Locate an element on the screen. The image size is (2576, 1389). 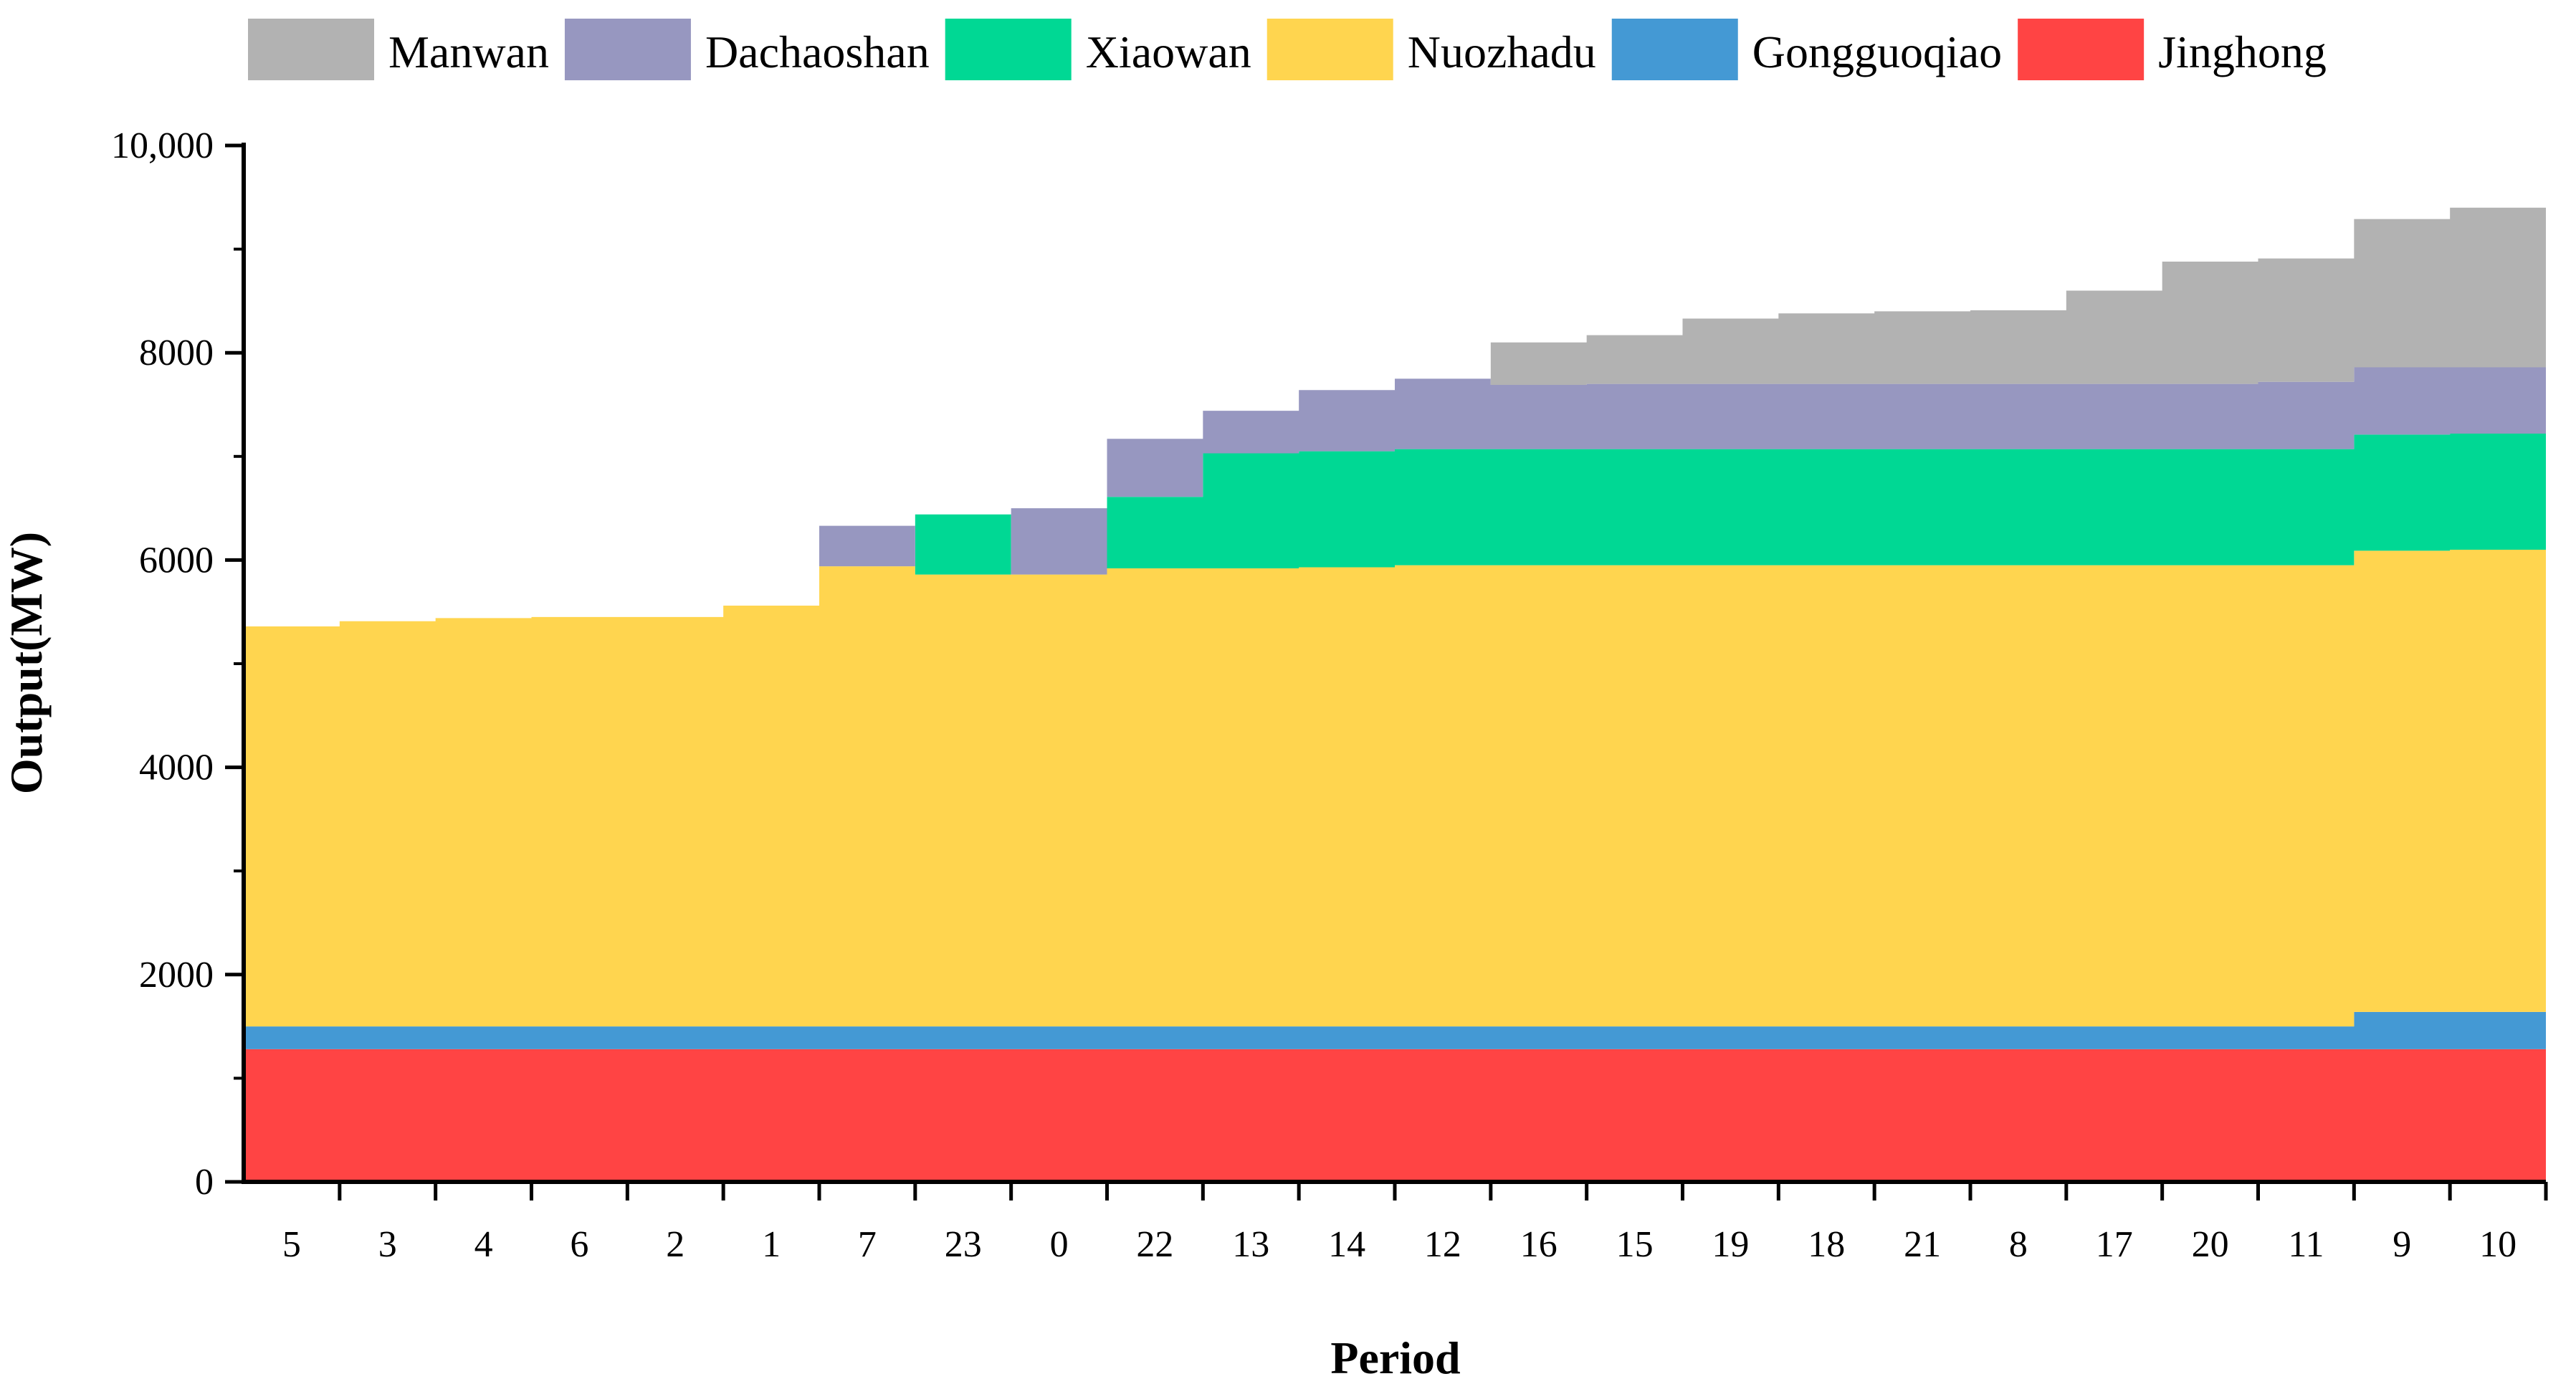
x-tick-label: 15 is located at coordinates (1635, 1244).